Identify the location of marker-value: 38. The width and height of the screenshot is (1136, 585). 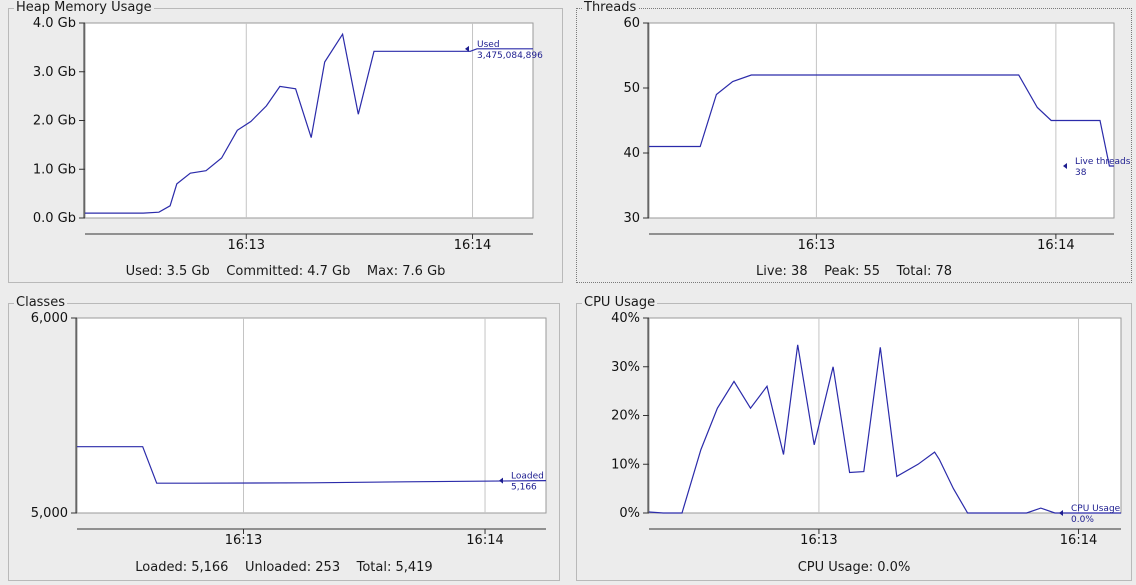
(1081, 173).